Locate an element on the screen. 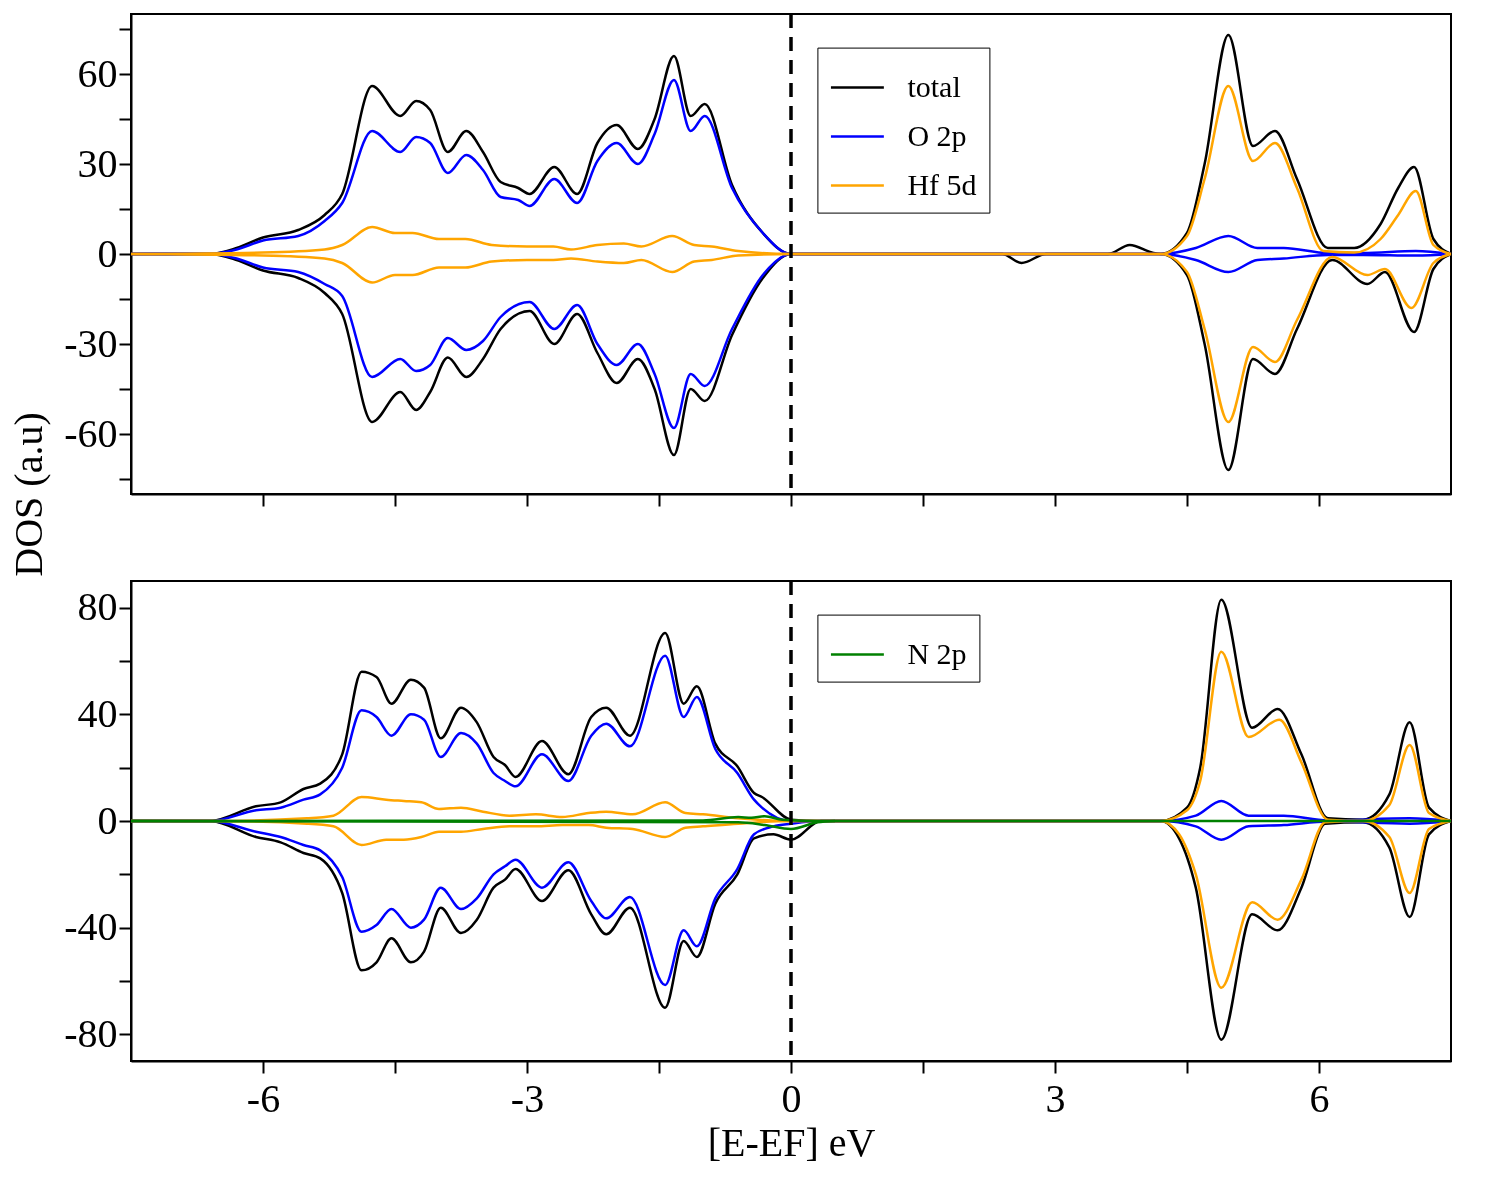 The image size is (1507, 1180). x-axis-title: [E-EF] eV is located at coordinates (791, 1142).